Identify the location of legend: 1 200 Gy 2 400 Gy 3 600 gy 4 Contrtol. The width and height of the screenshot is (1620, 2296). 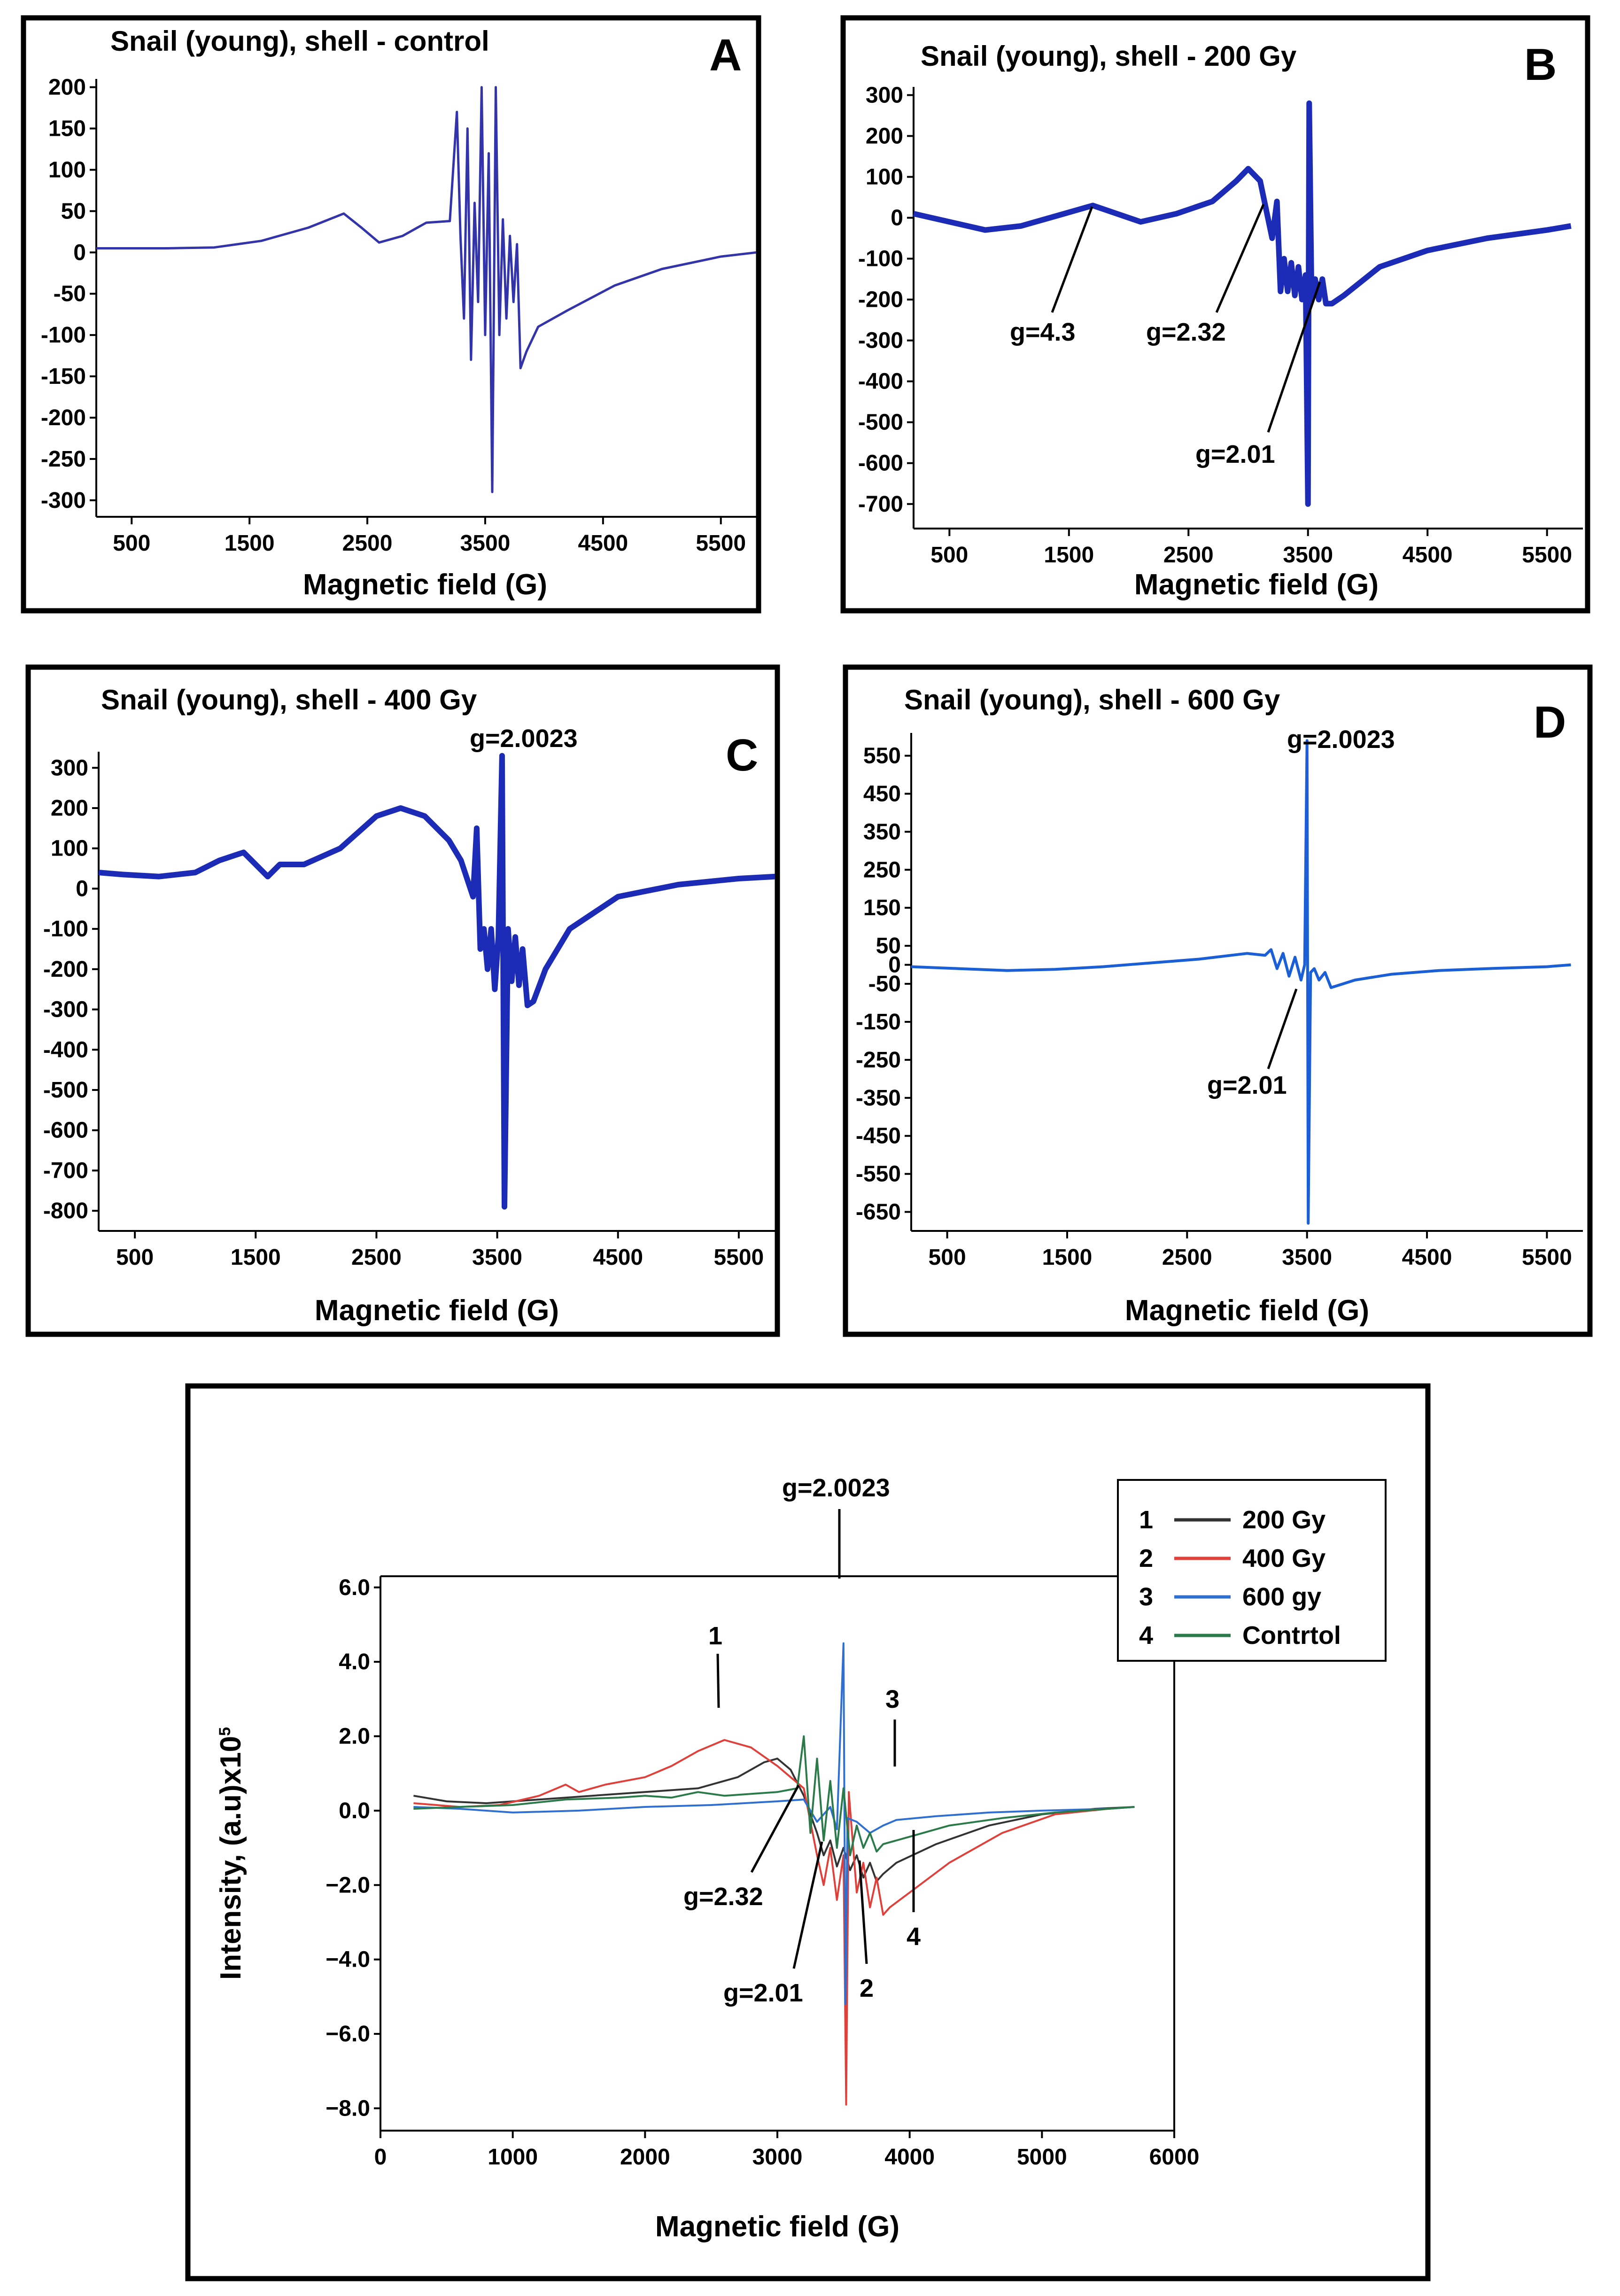
(1252, 1571).